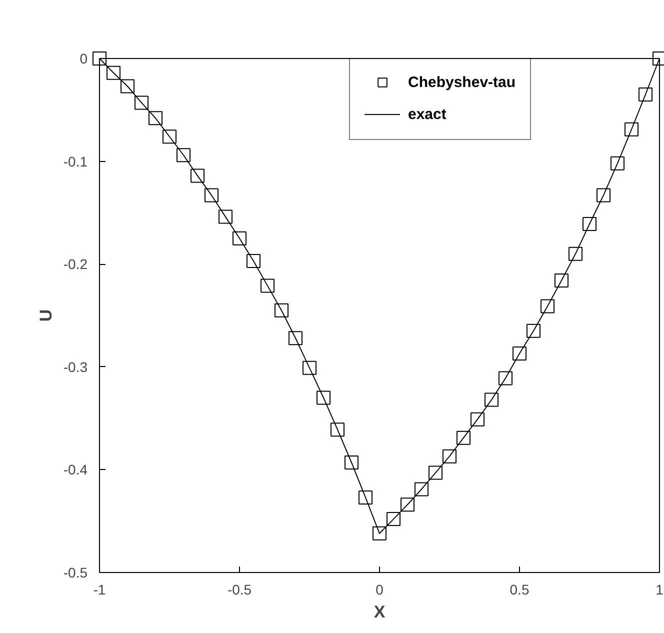 The width and height of the screenshot is (664, 633). What do you see at coordinates (380, 590) in the screenshot?
I see `x-tick-label: 0` at bounding box center [380, 590].